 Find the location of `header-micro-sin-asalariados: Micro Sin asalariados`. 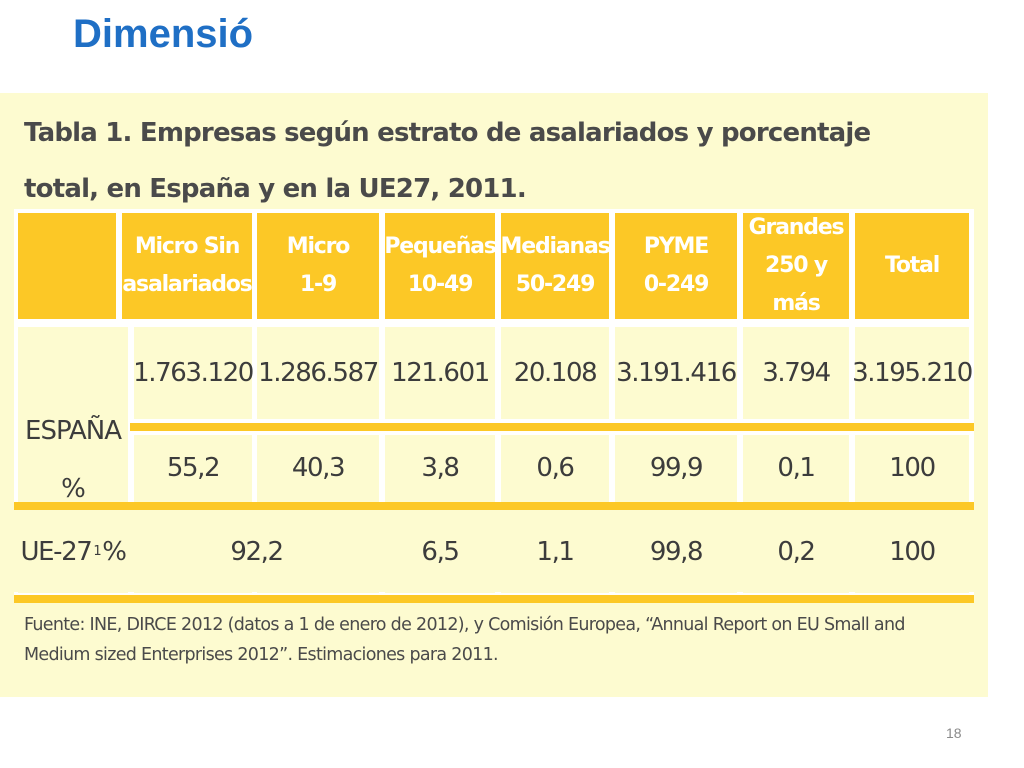

header-micro-sin-asalariados: Micro Sin asalariados is located at coordinates (187, 266).